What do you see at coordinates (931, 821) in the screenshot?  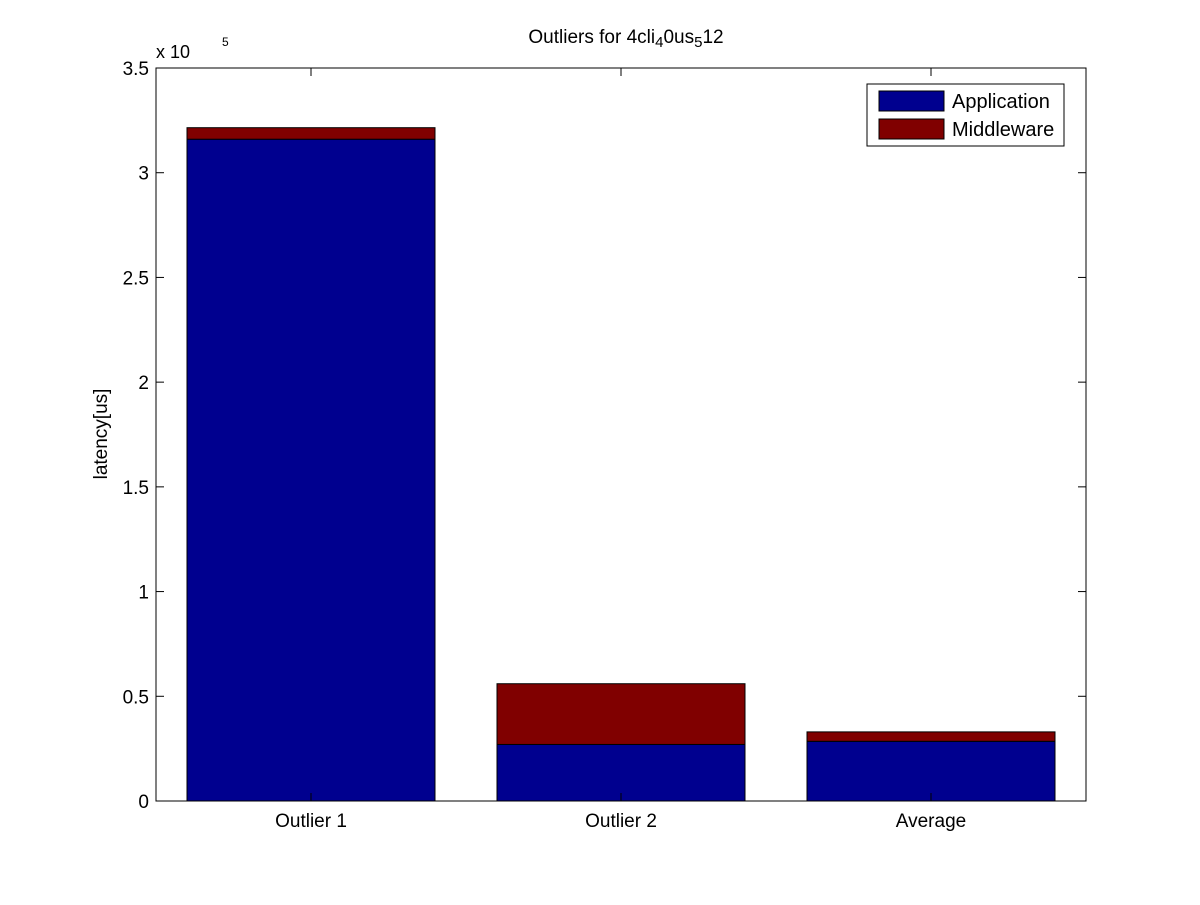 I see `x-tick-label: Average` at bounding box center [931, 821].